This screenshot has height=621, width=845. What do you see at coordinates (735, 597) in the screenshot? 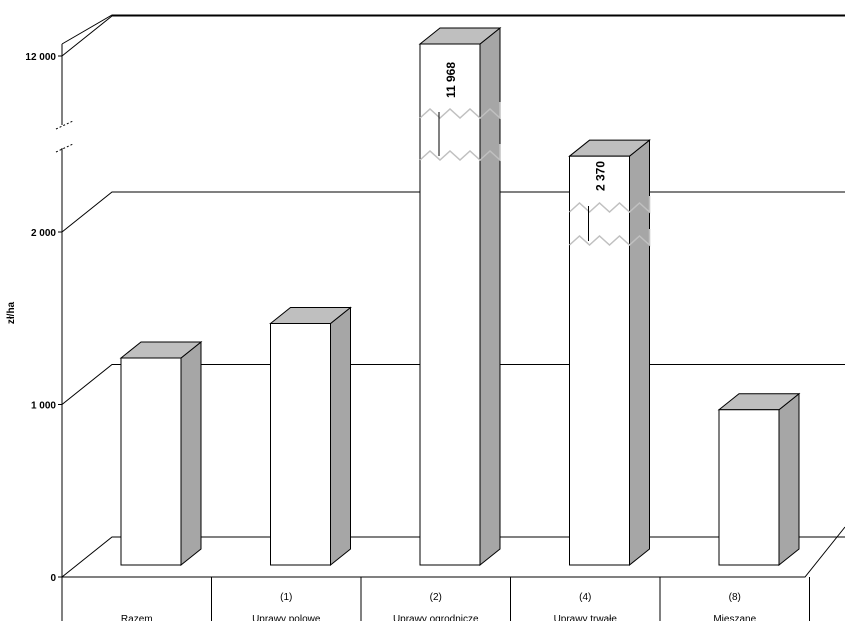
I see `category-code-4: (8)` at bounding box center [735, 597].